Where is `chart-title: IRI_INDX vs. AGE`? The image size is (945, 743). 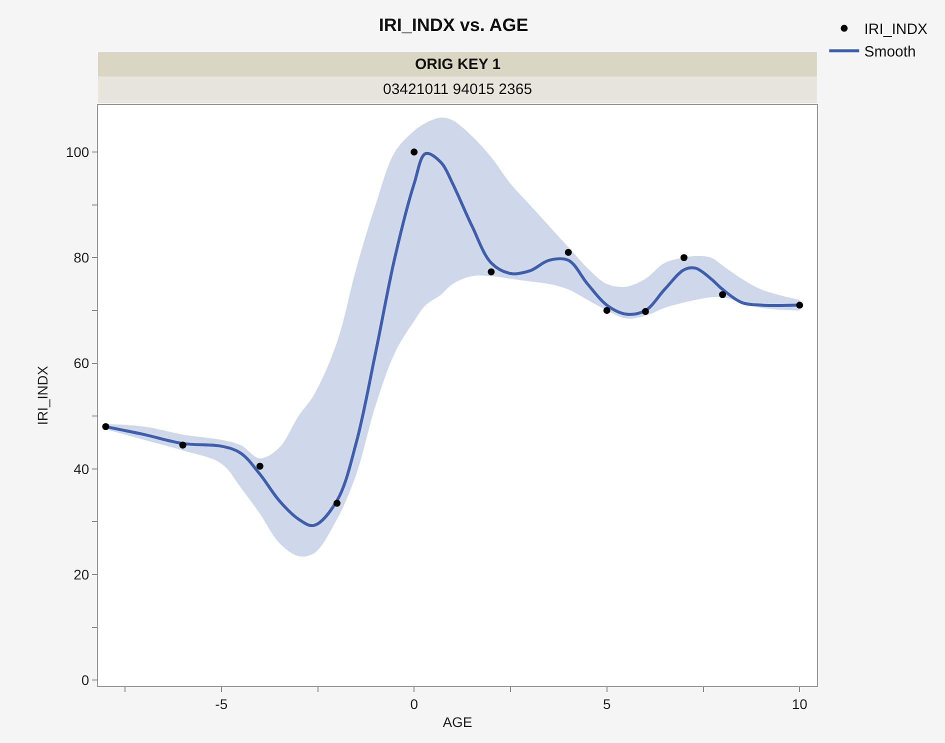 chart-title: IRI_INDX vs. AGE is located at coordinates (453, 25).